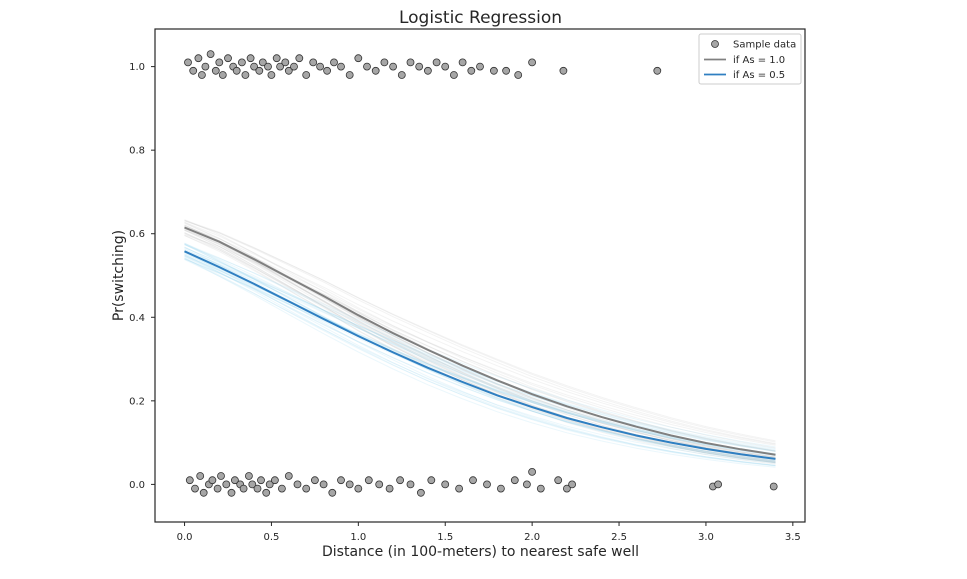  I want to click on y-tick-label: 0.8, so click(137, 151).